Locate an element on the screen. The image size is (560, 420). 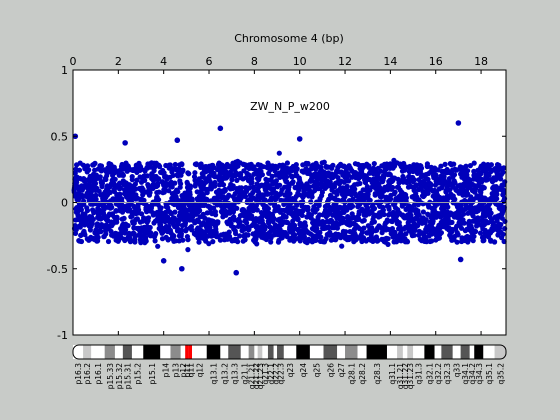
ideogram-band-label: q12 is located at coordinates (199, 370).